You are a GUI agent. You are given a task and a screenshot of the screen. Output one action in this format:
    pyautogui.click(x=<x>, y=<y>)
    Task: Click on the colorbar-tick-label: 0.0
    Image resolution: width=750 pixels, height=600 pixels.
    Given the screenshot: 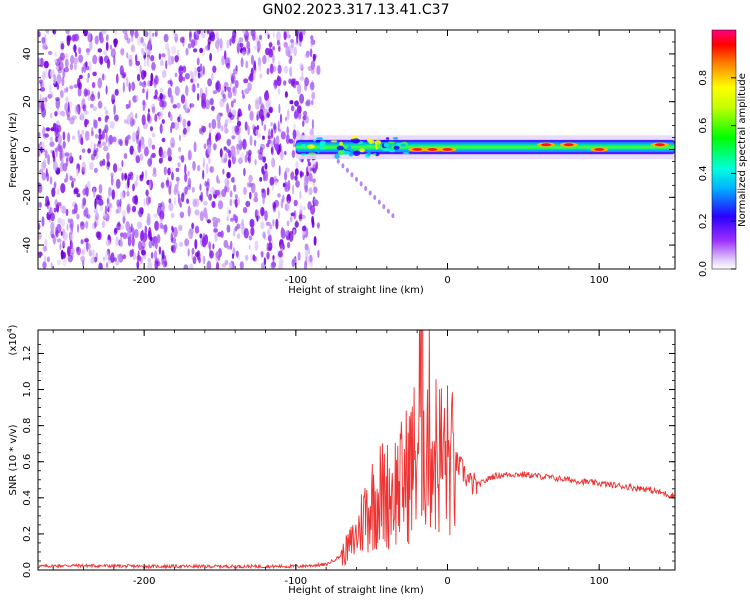 What is the action you would take?
    pyautogui.click(x=703, y=269)
    